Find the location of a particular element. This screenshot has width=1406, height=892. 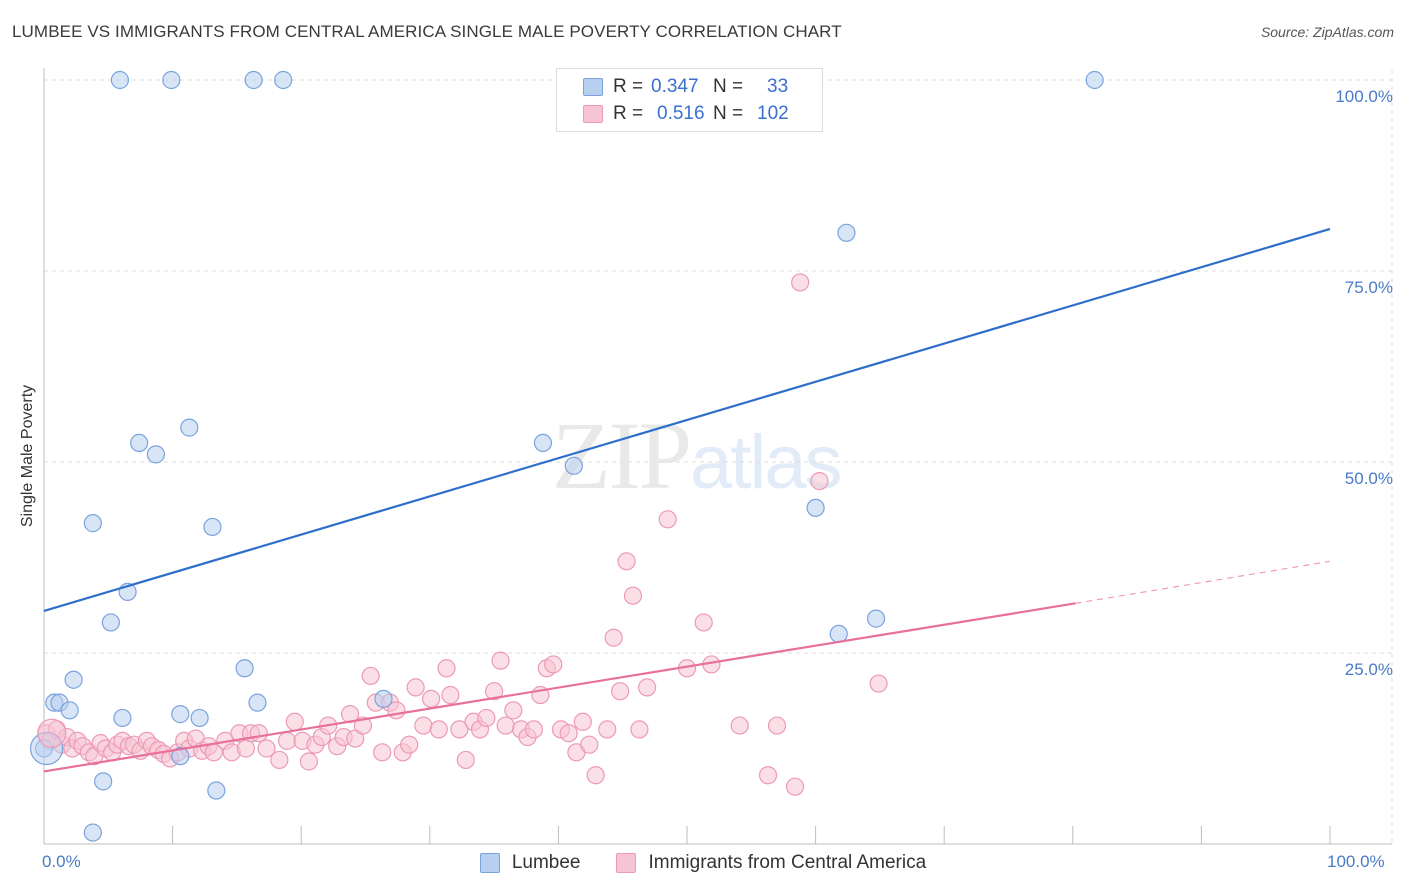

series-swatch-immigrants is located at coordinates (626, 863).